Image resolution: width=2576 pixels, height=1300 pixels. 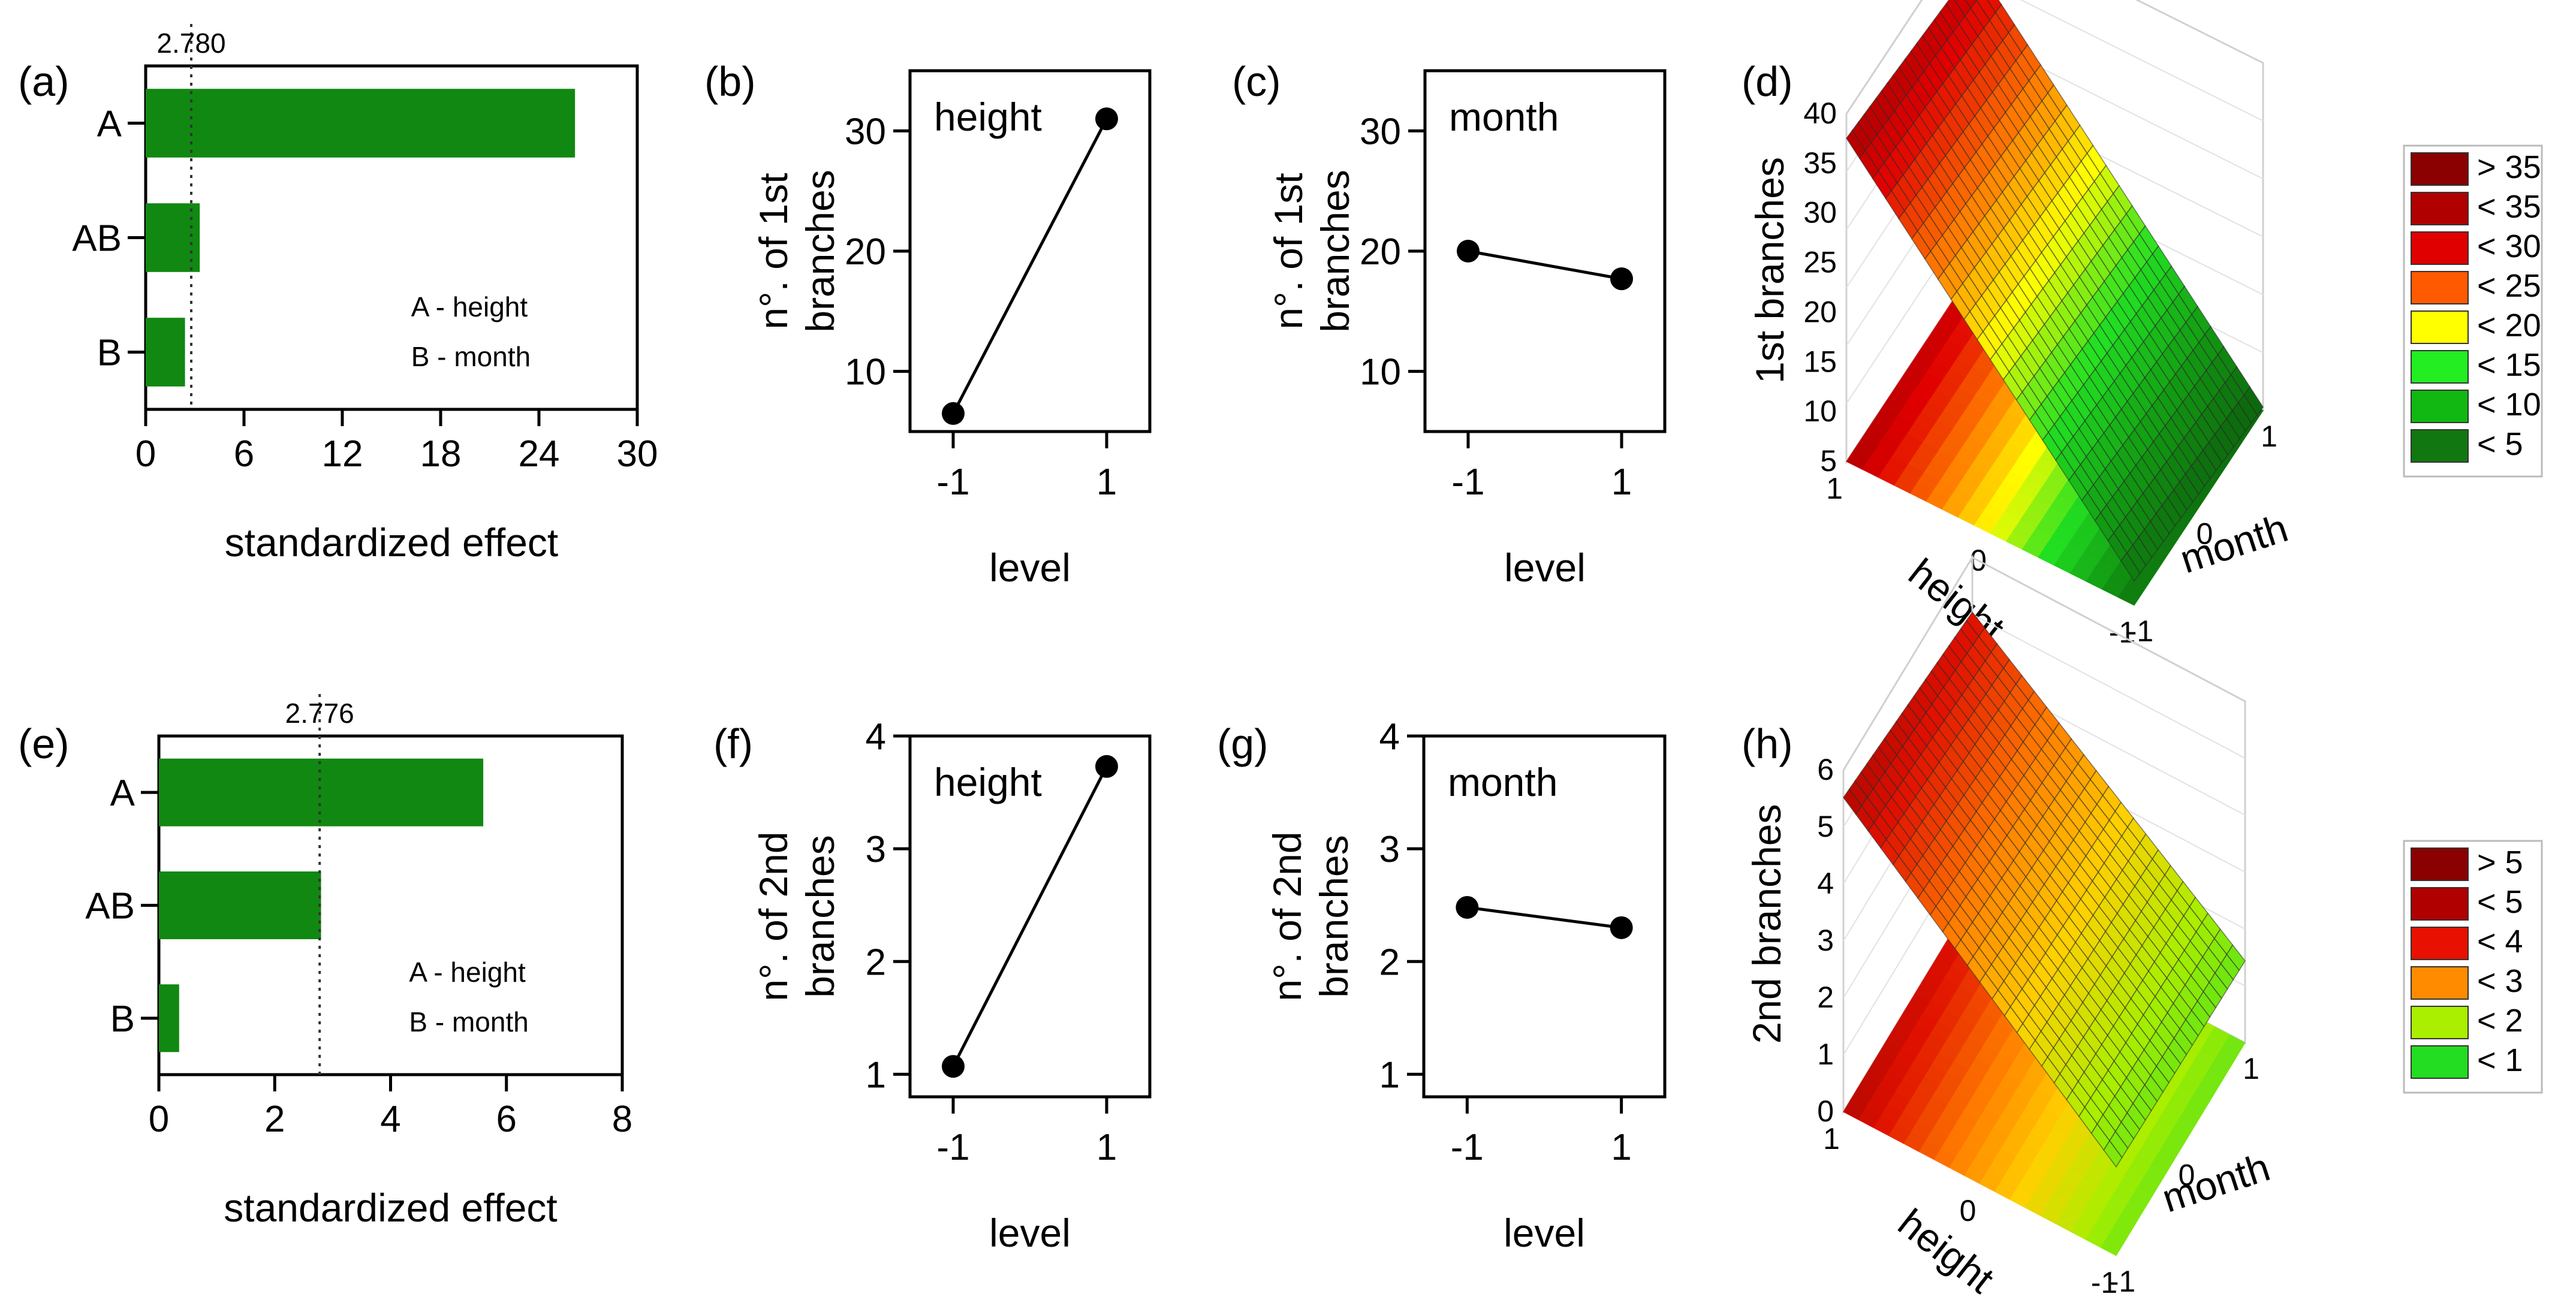 What do you see at coordinates (622, 1119) in the screenshot?
I see `x-tick-label: 8` at bounding box center [622, 1119].